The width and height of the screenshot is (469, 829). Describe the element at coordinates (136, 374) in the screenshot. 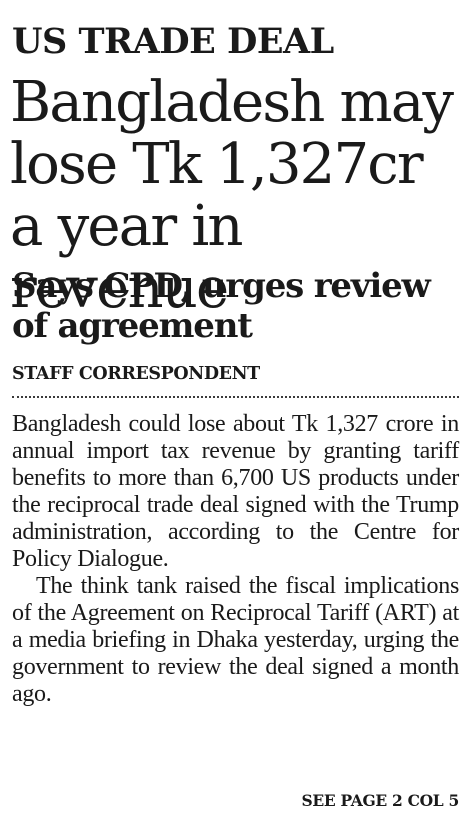

I see `article-byline: STAFF CORRESPONDENT` at that location.